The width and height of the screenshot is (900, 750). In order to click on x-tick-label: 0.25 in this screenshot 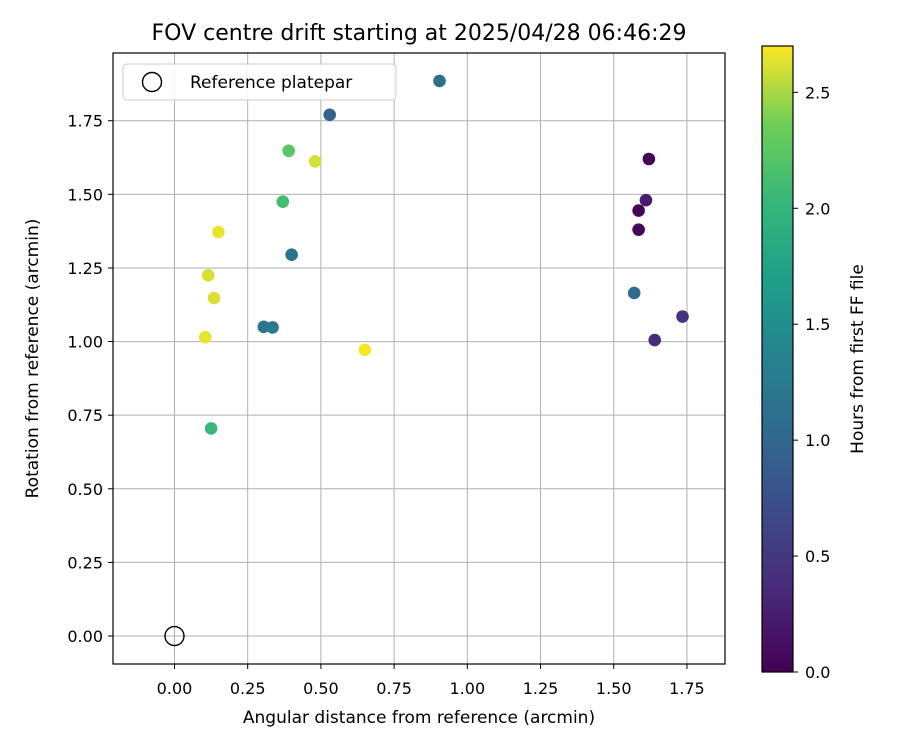, I will do `click(248, 688)`.